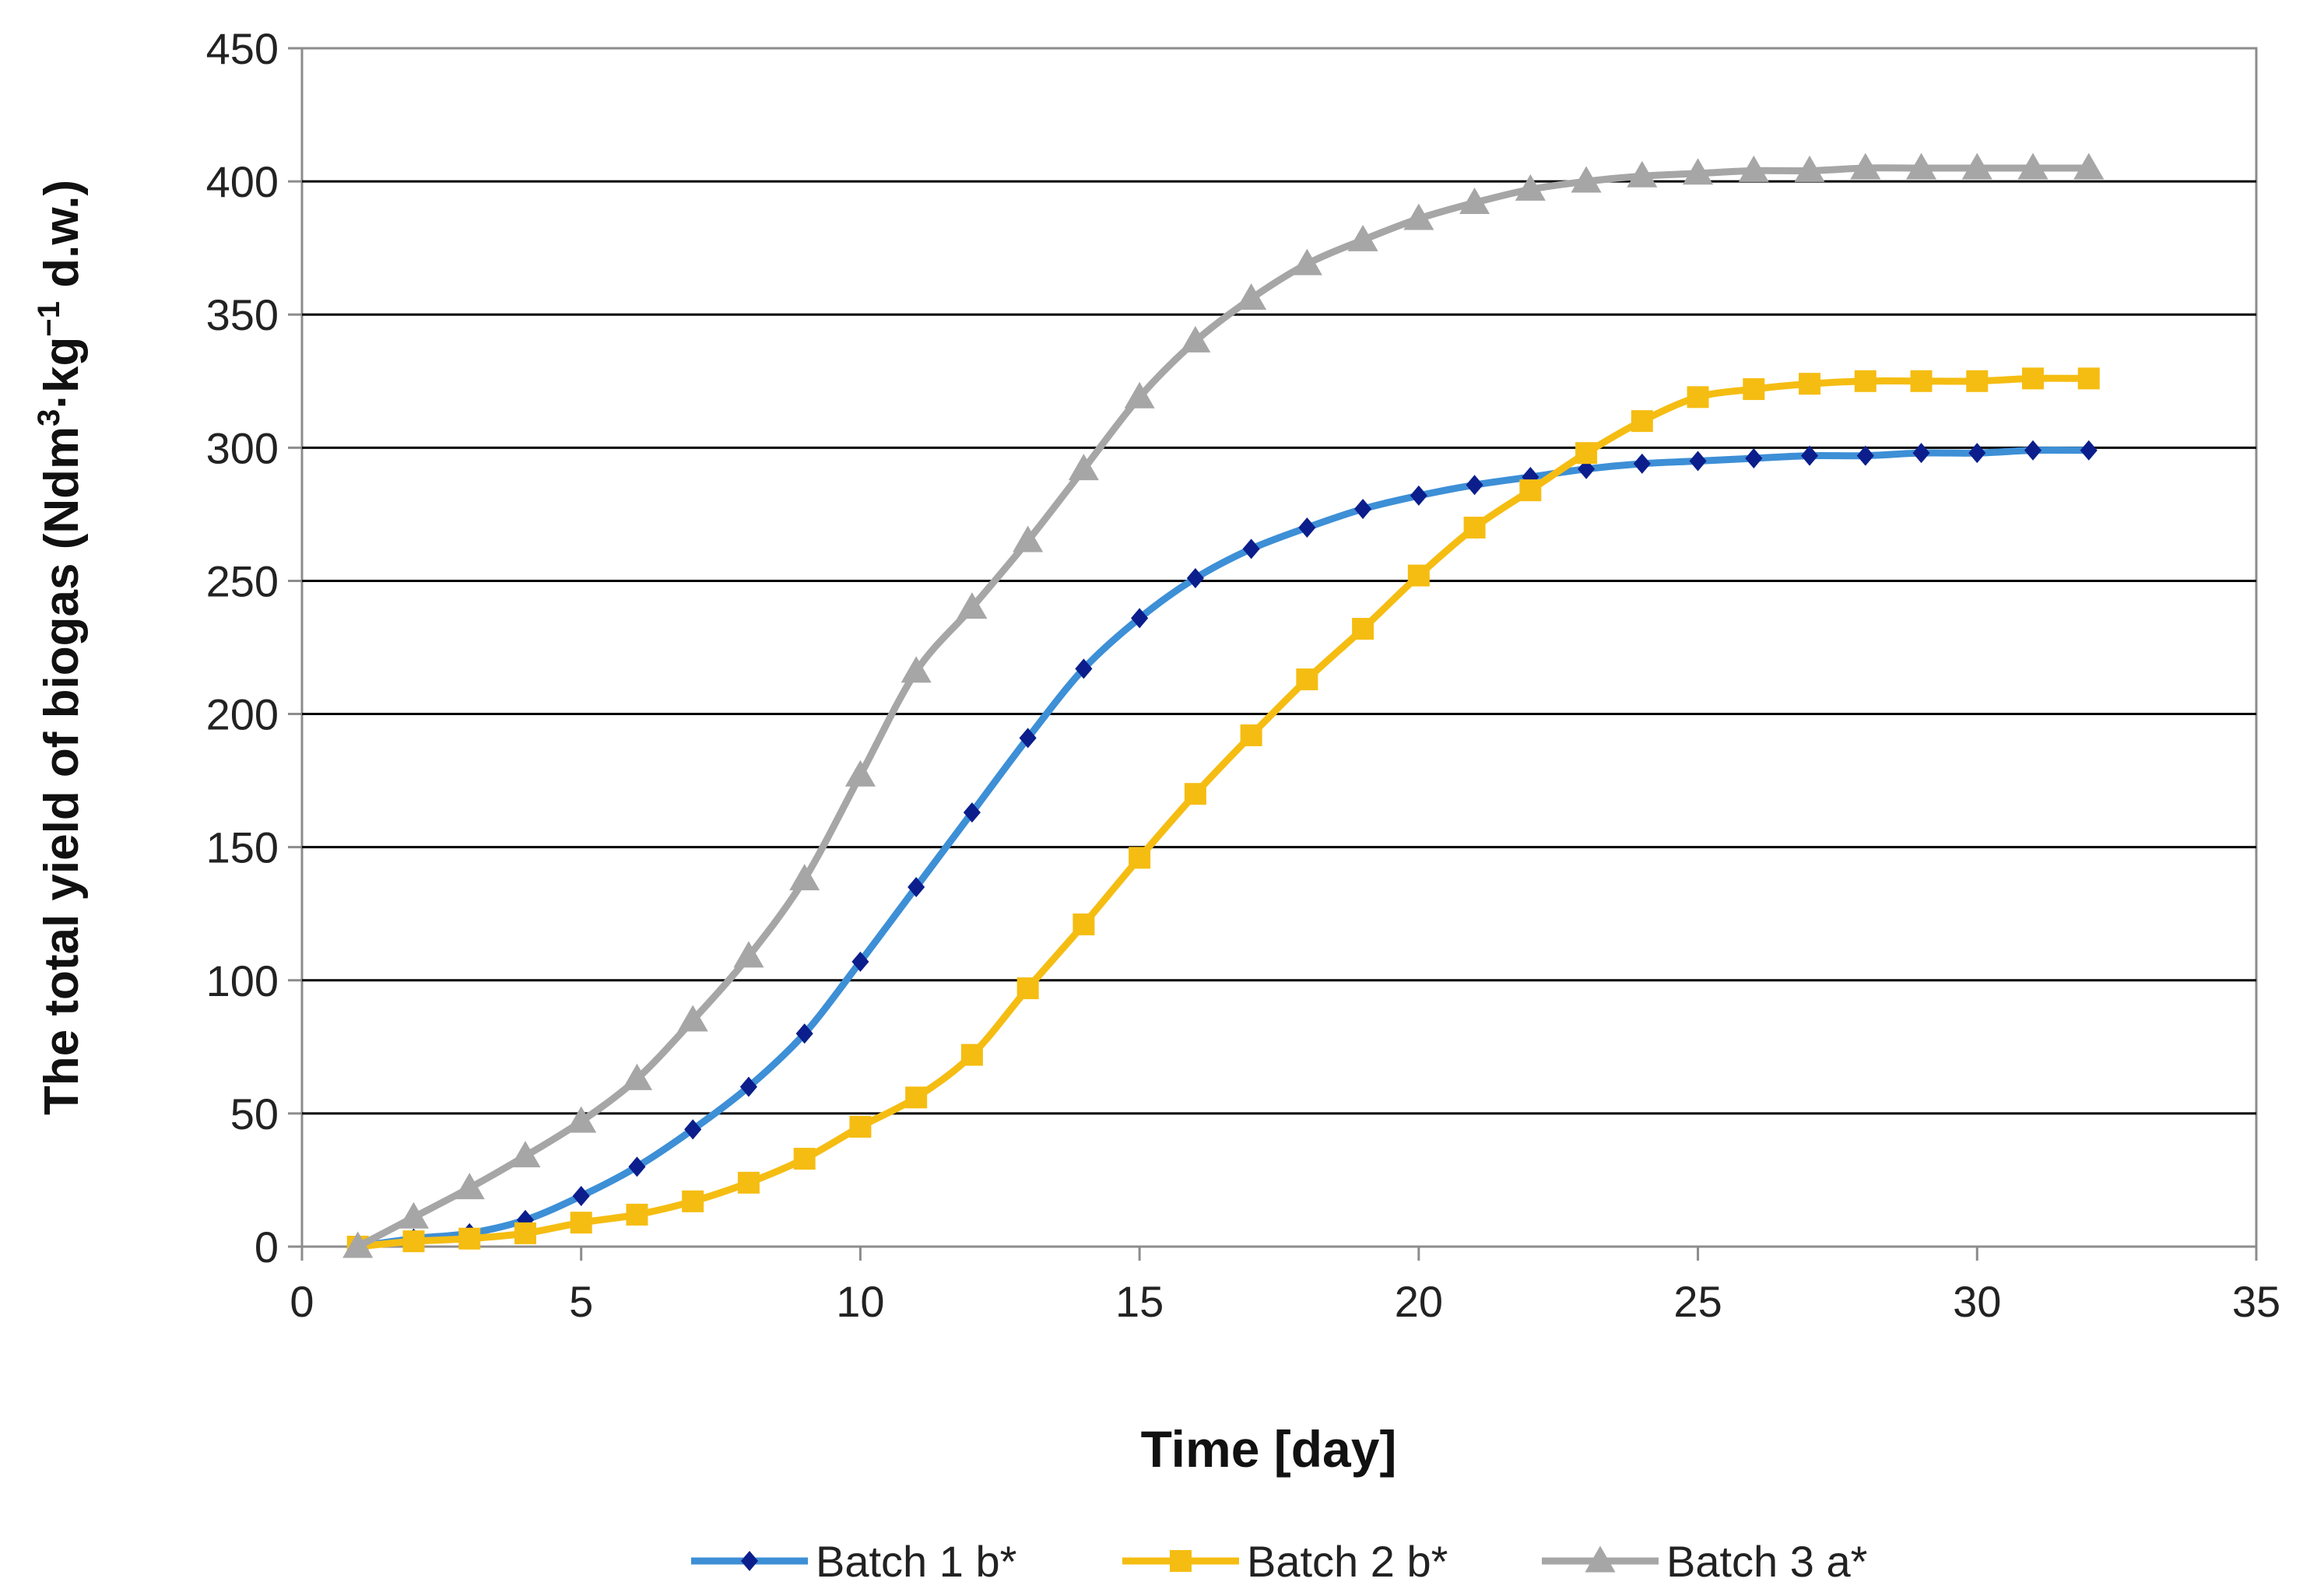 The image size is (2310, 1596). Describe the element at coordinates (1269, 1449) in the screenshot. I see `x-axis-title: Time [day]` at that location.